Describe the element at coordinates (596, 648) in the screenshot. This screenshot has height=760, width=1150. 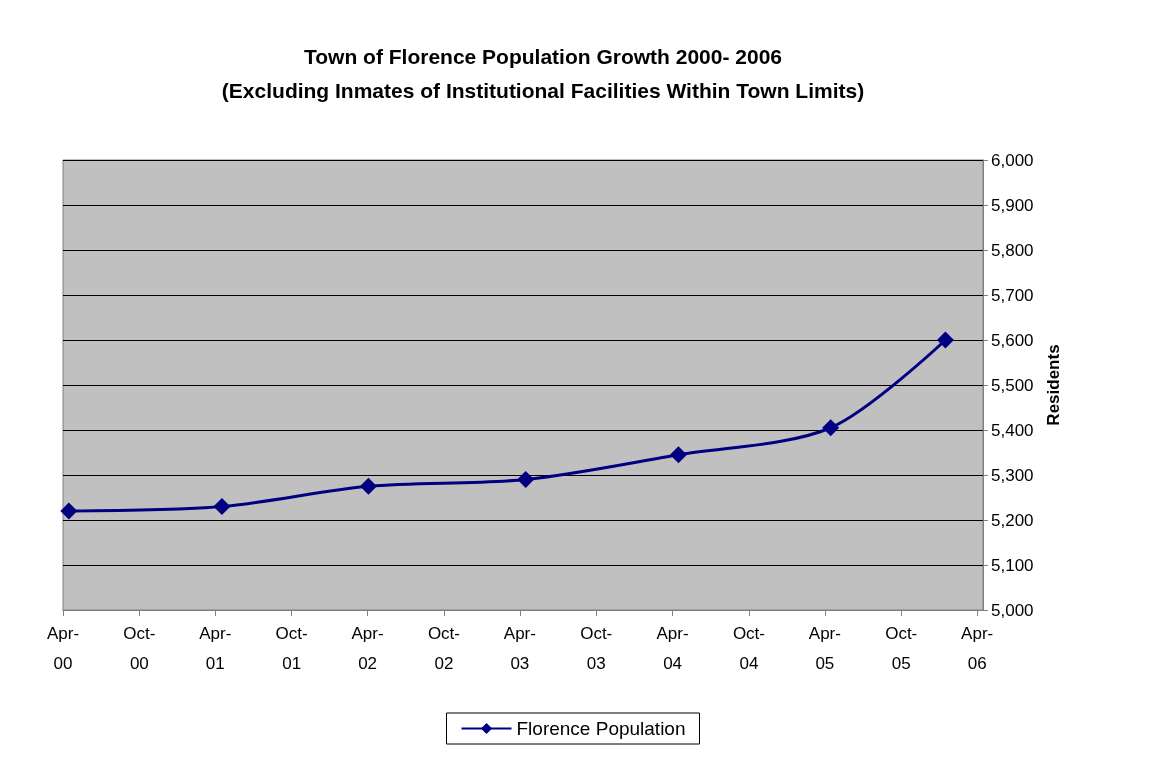
I see `x-tick-label: Oct-03` at that location.